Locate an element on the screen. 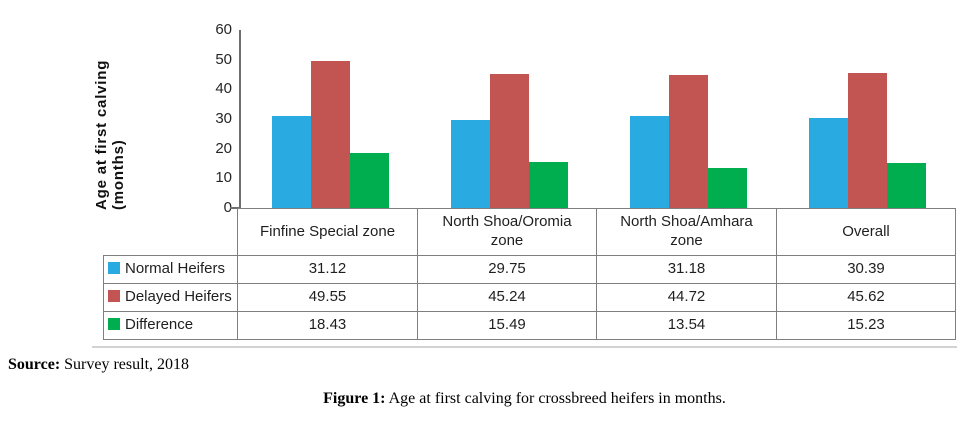  table-row-delayed-heifers: Delayed Heifers 49.55 45.24 44.72 45.62 is located at coordinates (529, 297).